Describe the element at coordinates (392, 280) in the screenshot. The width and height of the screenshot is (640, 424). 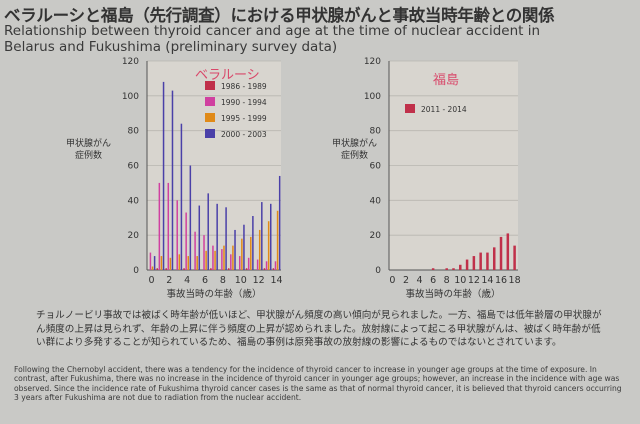
I see `fukushima-x-tick-label: 0` at that location.